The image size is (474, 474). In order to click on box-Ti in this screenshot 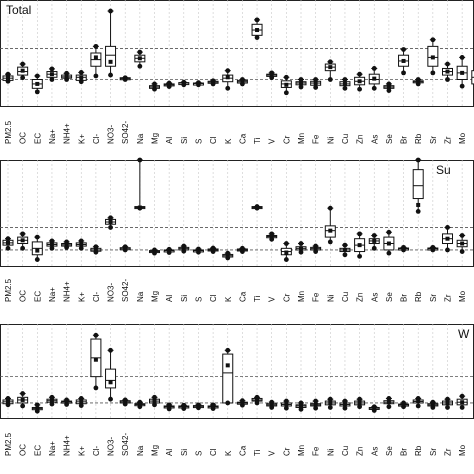, I will do `click(257, 207)`.